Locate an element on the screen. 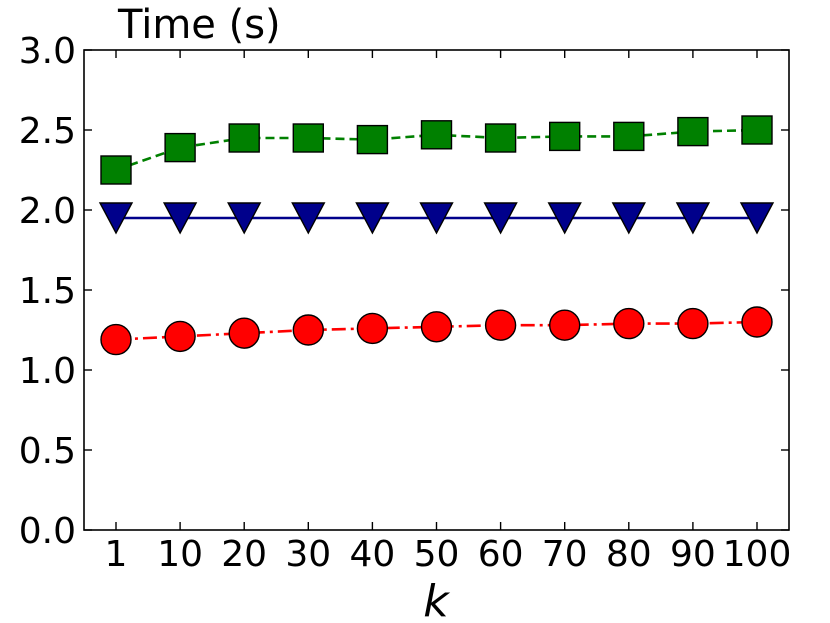 This screenshot has width=830, height=623. x-tick-label: 80 is located at coordinates (629, 554).